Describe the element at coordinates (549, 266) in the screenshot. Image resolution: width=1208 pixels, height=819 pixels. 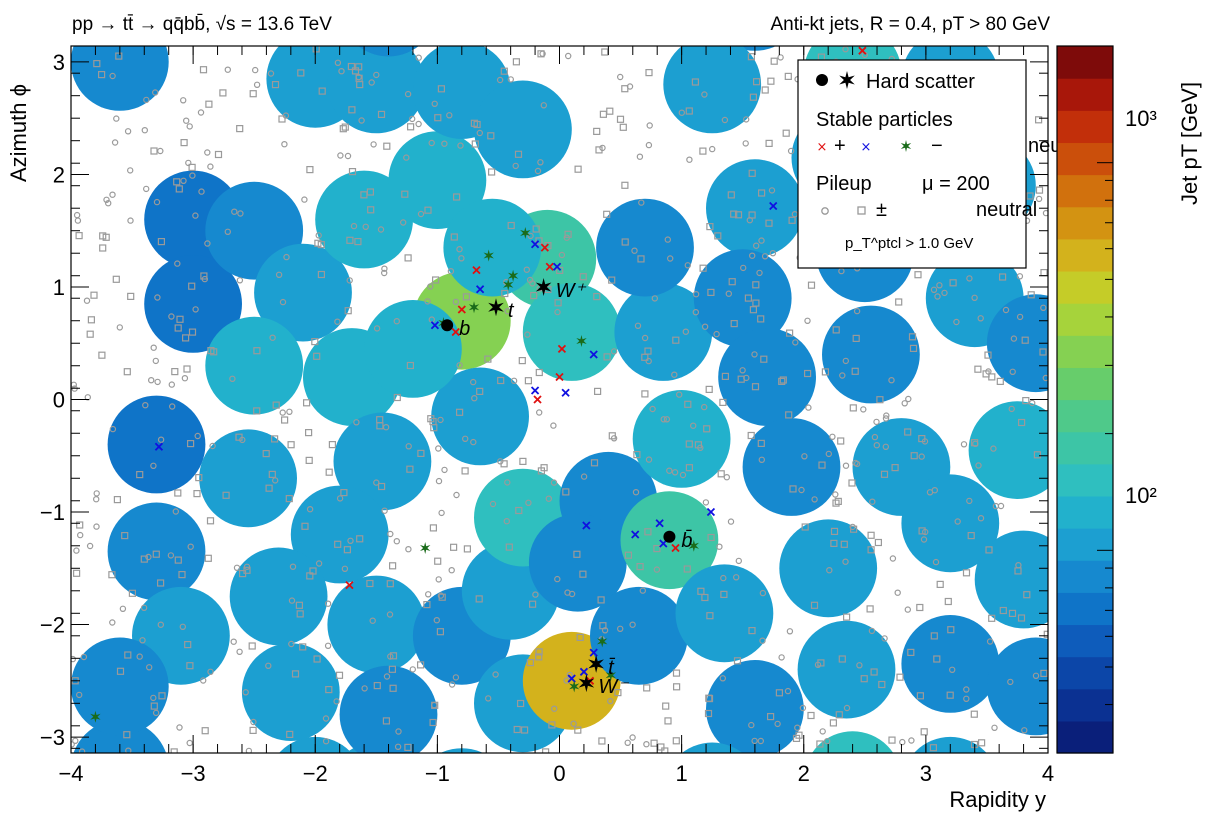
I see `stable-particle-positive-stroke` at that location.